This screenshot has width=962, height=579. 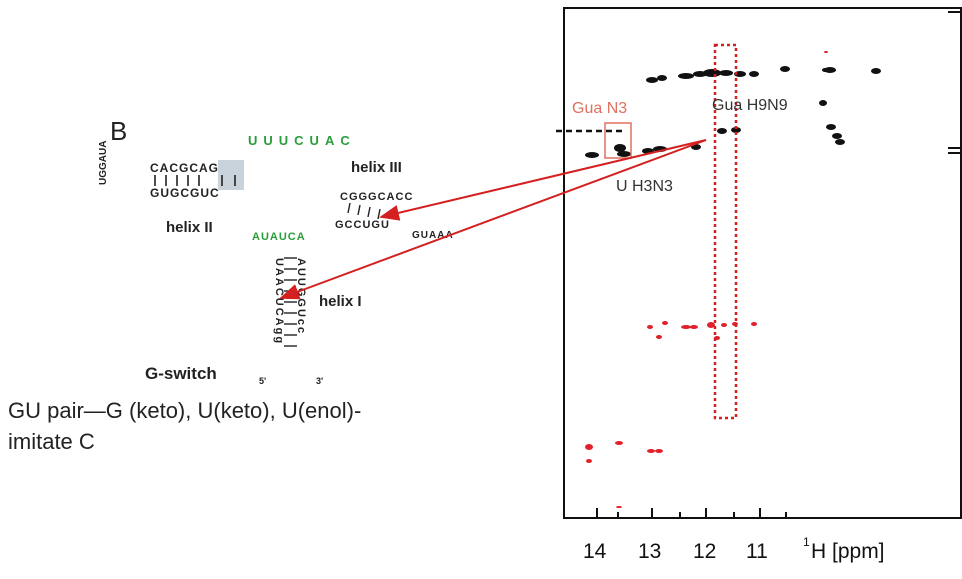 What do you see at coordinates (691, 513) in the screenshot?
I see `x-axis-ticks` at bounding box center [691, 513].